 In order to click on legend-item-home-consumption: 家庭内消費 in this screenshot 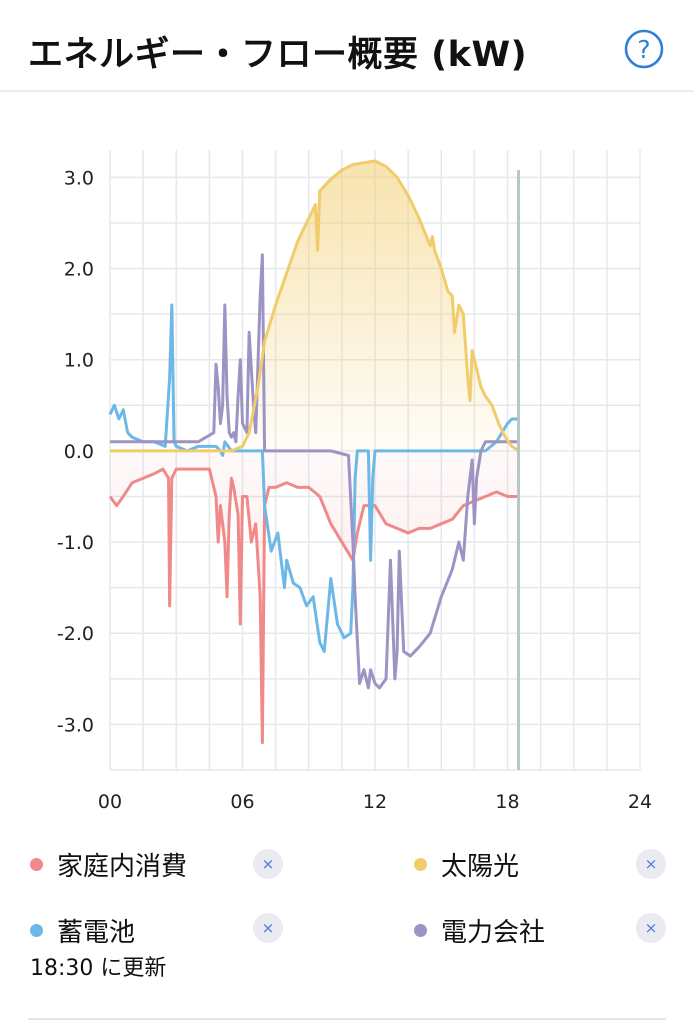, I will do `click(108, 864)`.